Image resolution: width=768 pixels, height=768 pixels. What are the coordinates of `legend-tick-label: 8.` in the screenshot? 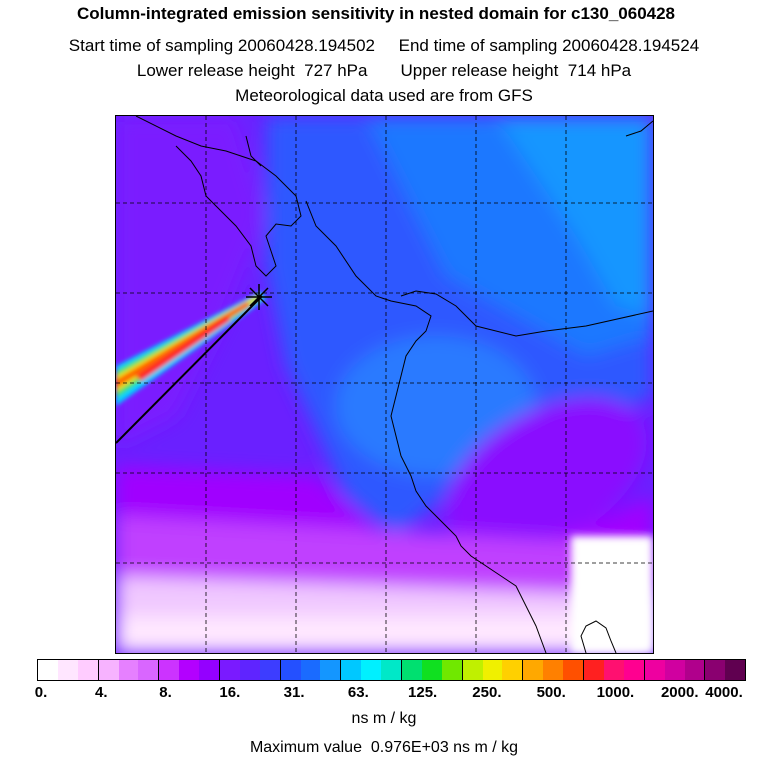 It's located at (165, 692).